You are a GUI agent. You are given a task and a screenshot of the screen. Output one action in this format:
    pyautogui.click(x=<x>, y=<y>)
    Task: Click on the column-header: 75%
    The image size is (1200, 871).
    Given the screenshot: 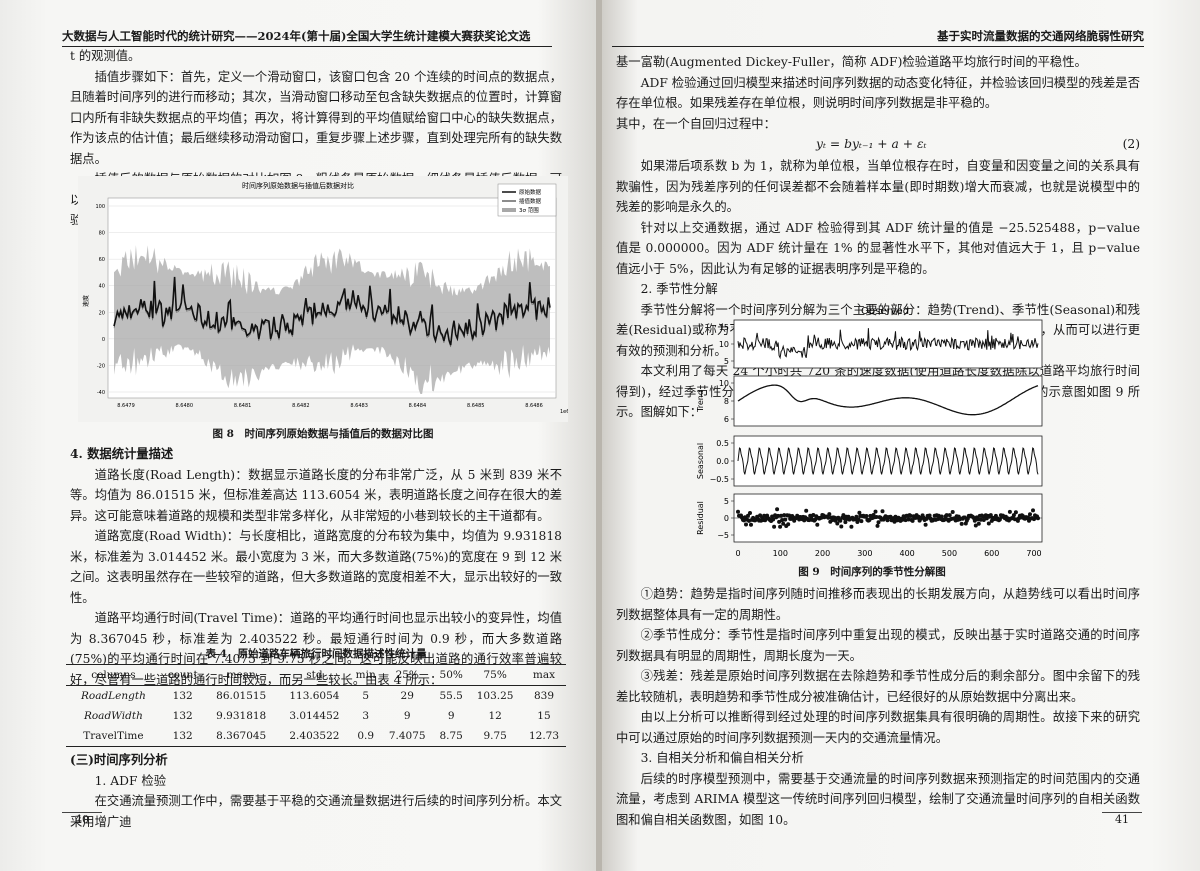 What is the action you would take?
    pyautogui.click(x=495, y=675)
    